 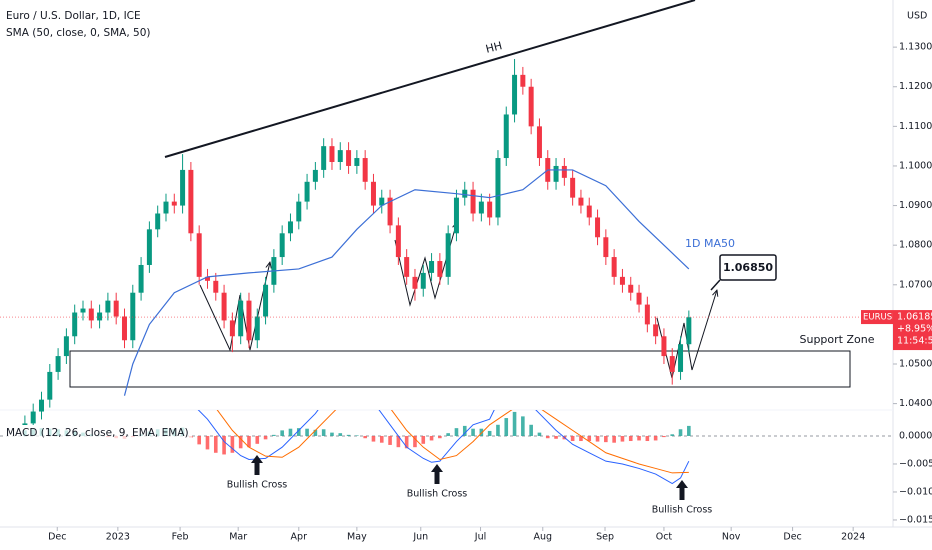 I want to click on indicator-title: SMA (50, close, 0, SMA, 50), so click(x=78, y=33).